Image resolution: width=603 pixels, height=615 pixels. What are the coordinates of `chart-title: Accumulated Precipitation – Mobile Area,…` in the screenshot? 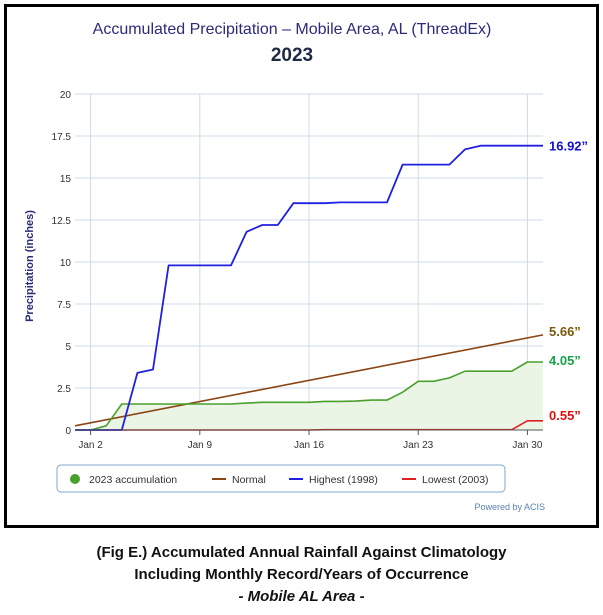 It's located at (292, 29).